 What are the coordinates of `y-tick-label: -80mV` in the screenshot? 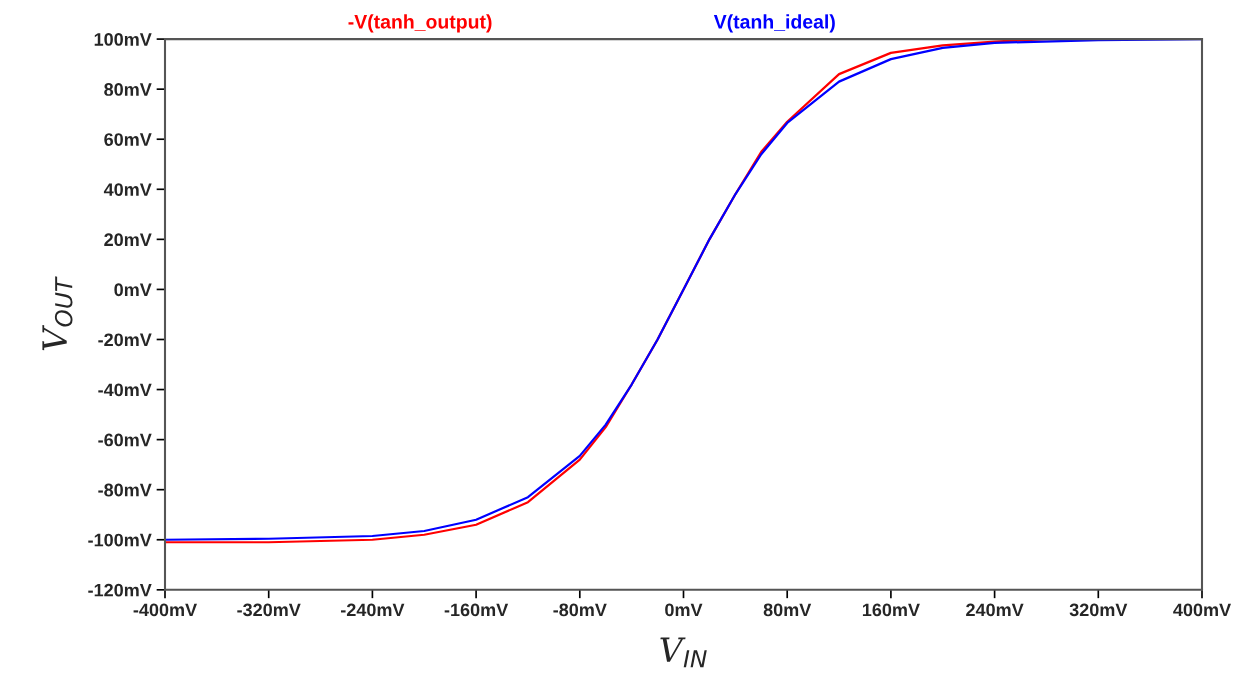 It's located at (125, 490).